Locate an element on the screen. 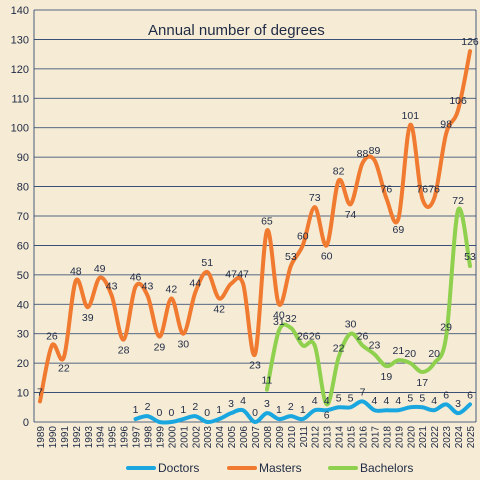 The height and width of the screenshot is (480, 480). data-label: 46 is located at coordinates (136, 278).